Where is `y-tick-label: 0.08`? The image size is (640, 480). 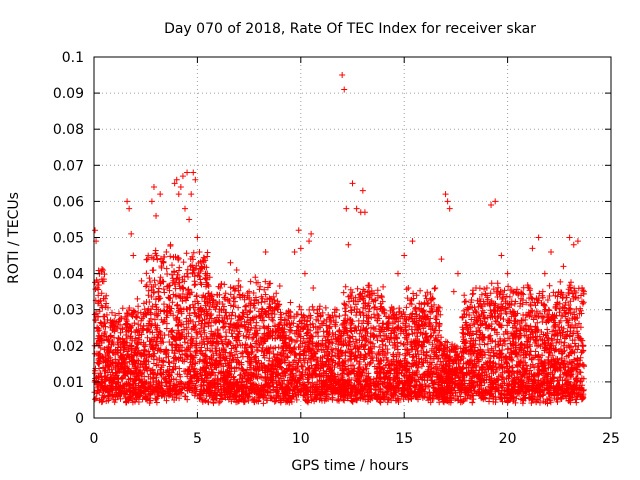
y-tick-label: 0.08 is located at coordinates (68, 130).